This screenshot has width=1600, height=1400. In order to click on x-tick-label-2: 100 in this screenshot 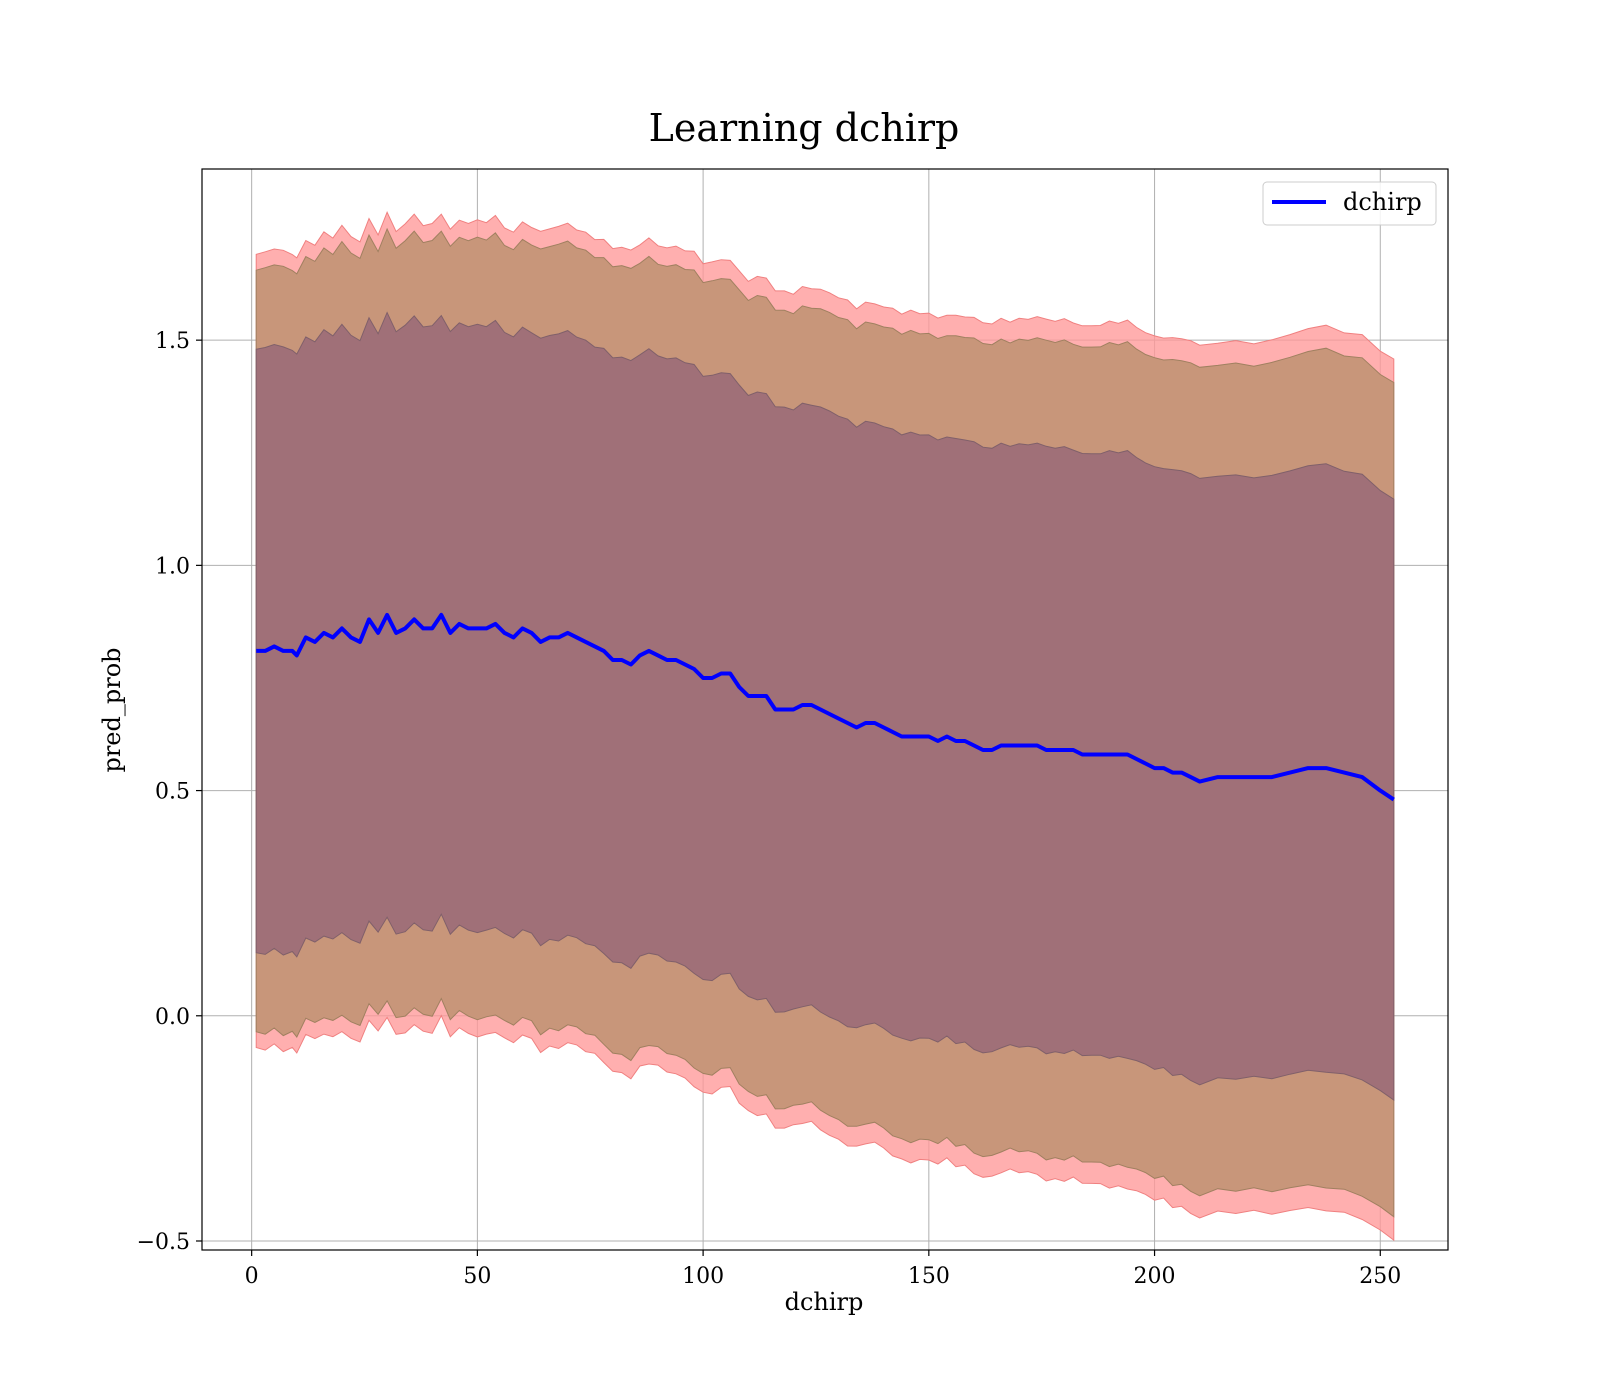, I will do `click(703, 1276)`.